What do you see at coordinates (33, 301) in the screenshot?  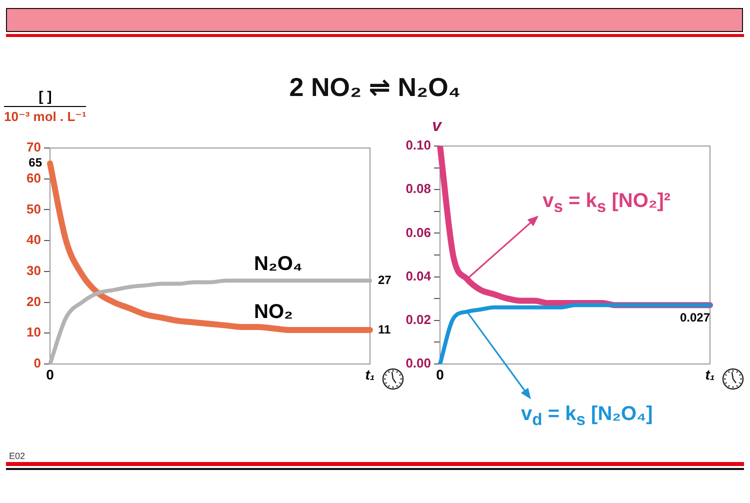 I see `y-tick-label: 20` at bounding box center [33, 301].